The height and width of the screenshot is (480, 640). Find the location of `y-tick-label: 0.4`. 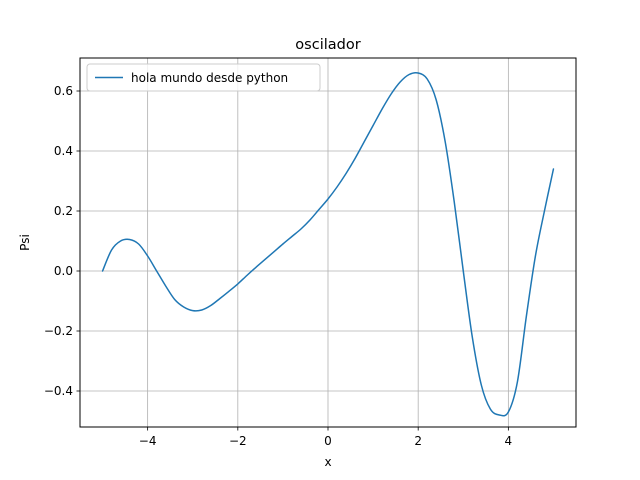

y-tick-label: 0.4 is located at coordinates (63, 151).